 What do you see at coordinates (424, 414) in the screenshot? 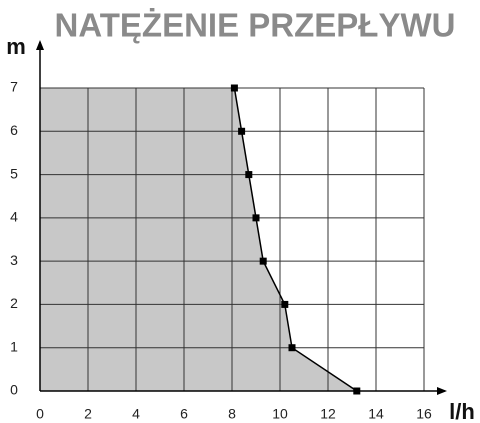
I see `x-tick-label: 16` at bounding box center [424, 414].